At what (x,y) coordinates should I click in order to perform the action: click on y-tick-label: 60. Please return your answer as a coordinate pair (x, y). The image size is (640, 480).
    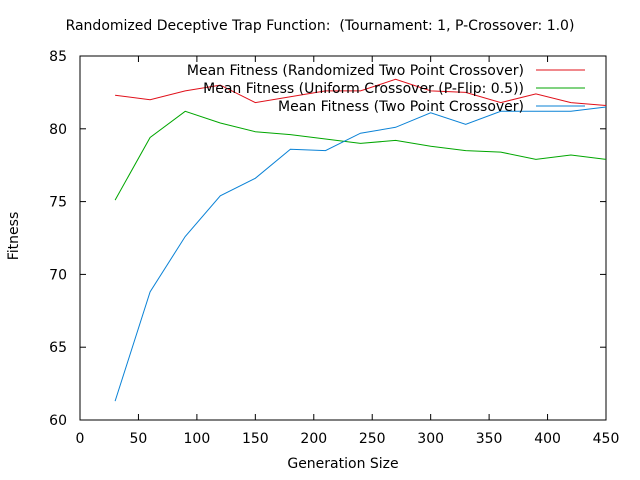
    Looking at the image, I should click on (58, 421).